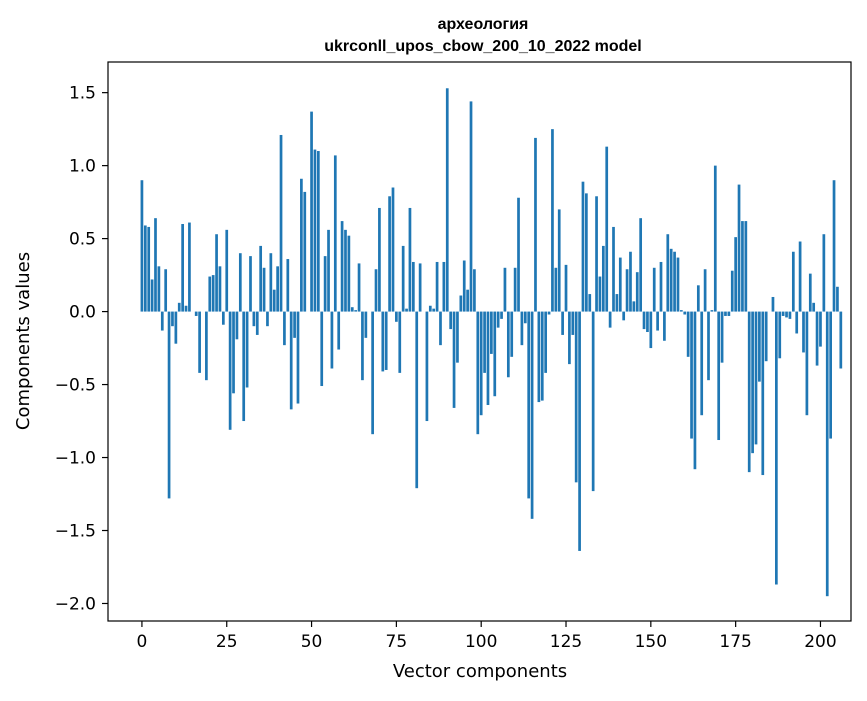  Describe the element at coordinates (227, 642) in the screenshot. I see `x-tick-label: 25` at that location.